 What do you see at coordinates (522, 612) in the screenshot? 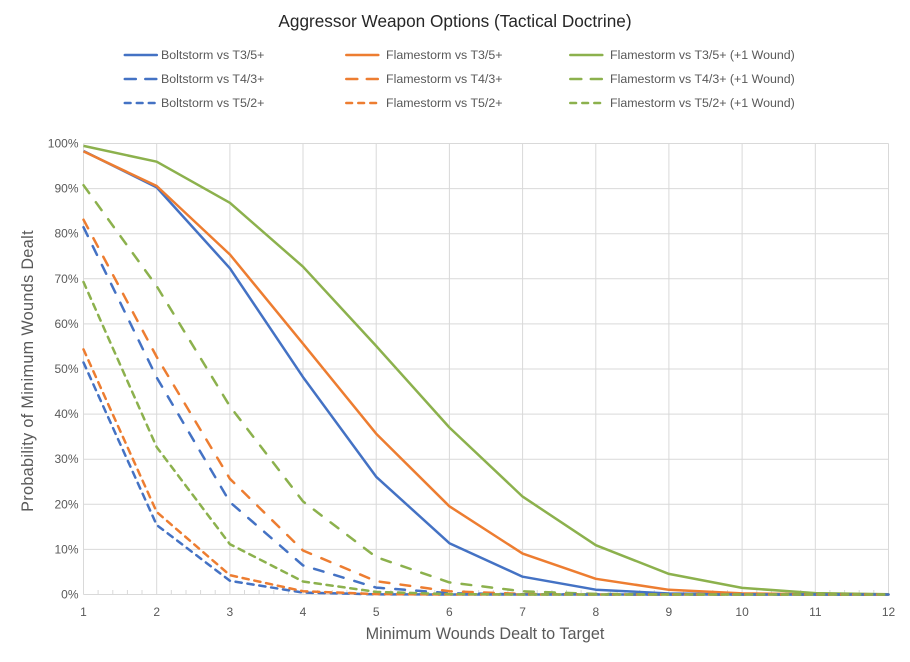
I see `svg-text: 7` at bounding box center [522, 612].